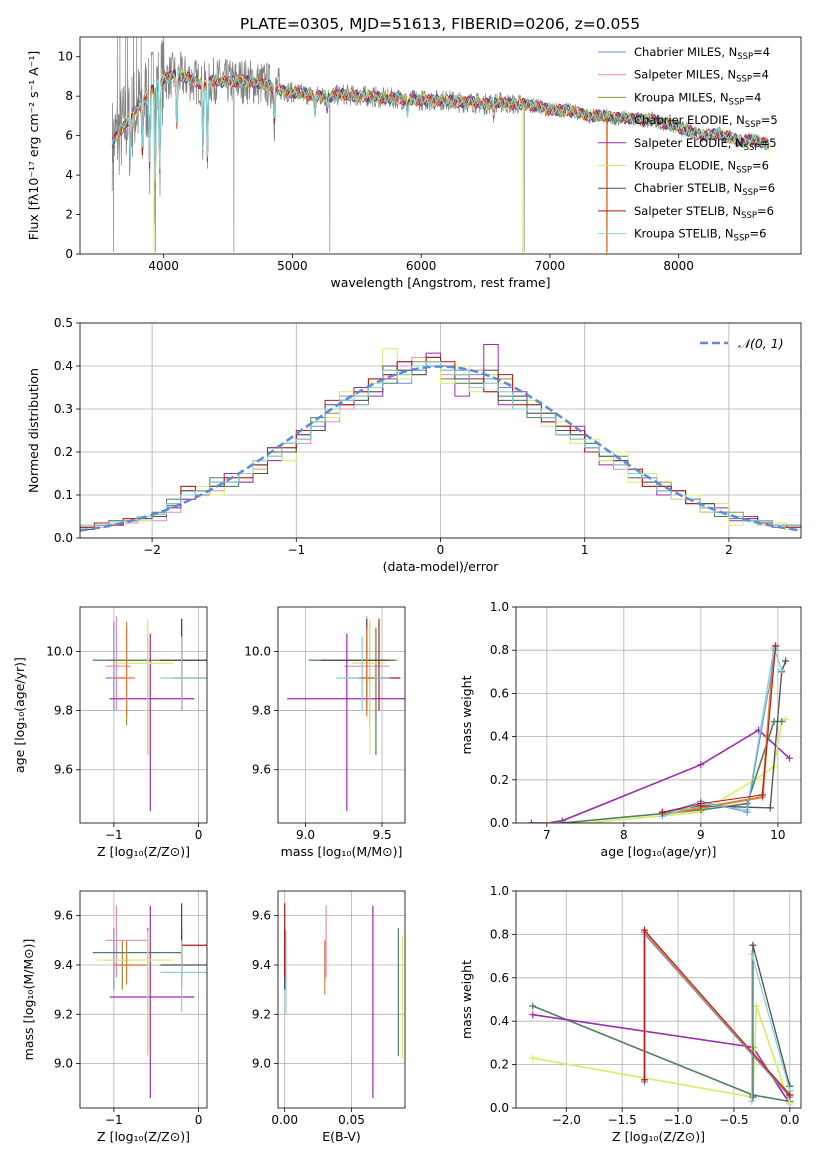 The width and height of the screenshot is (819, 1170). What do you see at coordinates (752, 97) in the screenshot?
I see `legend-tail: =4` at bounding box center [752, 97].